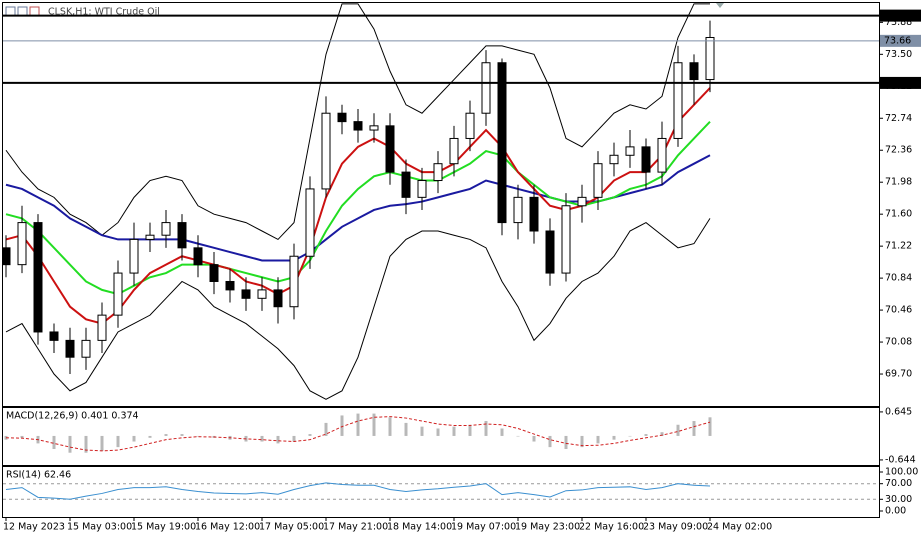 This screenshot has width=923, height=538. I want to click on x-tick-label: 17 May 21:00, so click(355, 527).